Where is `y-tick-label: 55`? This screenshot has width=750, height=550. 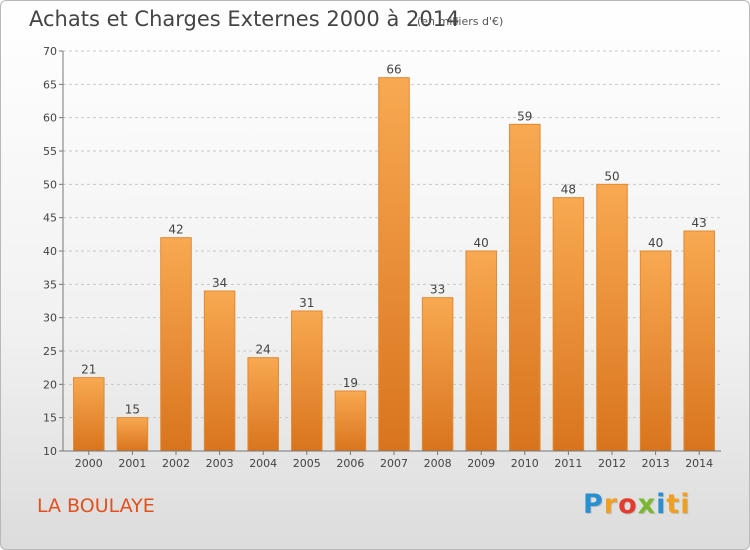
y-tick-label: 55 is located at coordinates (50, 151).